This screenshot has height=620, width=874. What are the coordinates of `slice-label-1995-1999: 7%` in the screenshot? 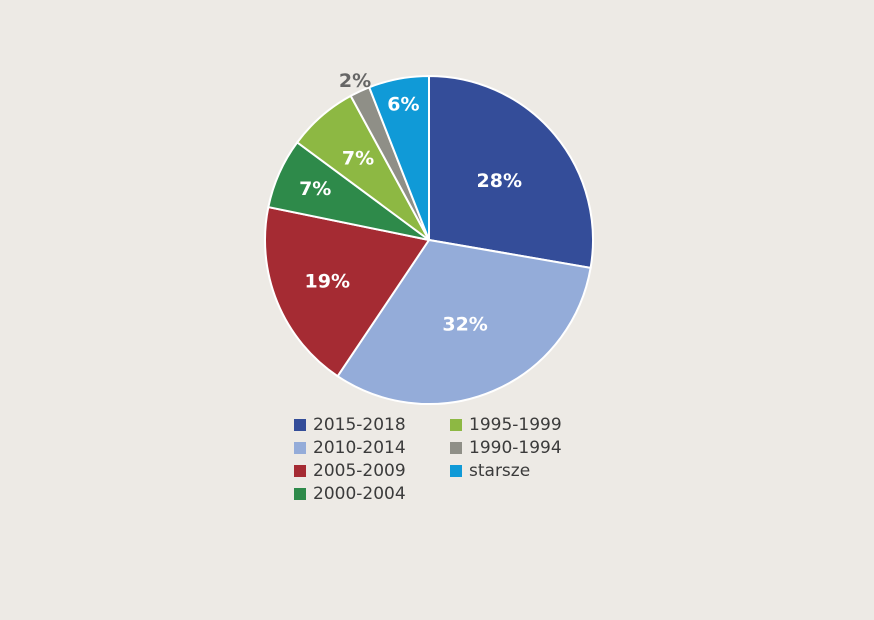 It's located at (358, 158).